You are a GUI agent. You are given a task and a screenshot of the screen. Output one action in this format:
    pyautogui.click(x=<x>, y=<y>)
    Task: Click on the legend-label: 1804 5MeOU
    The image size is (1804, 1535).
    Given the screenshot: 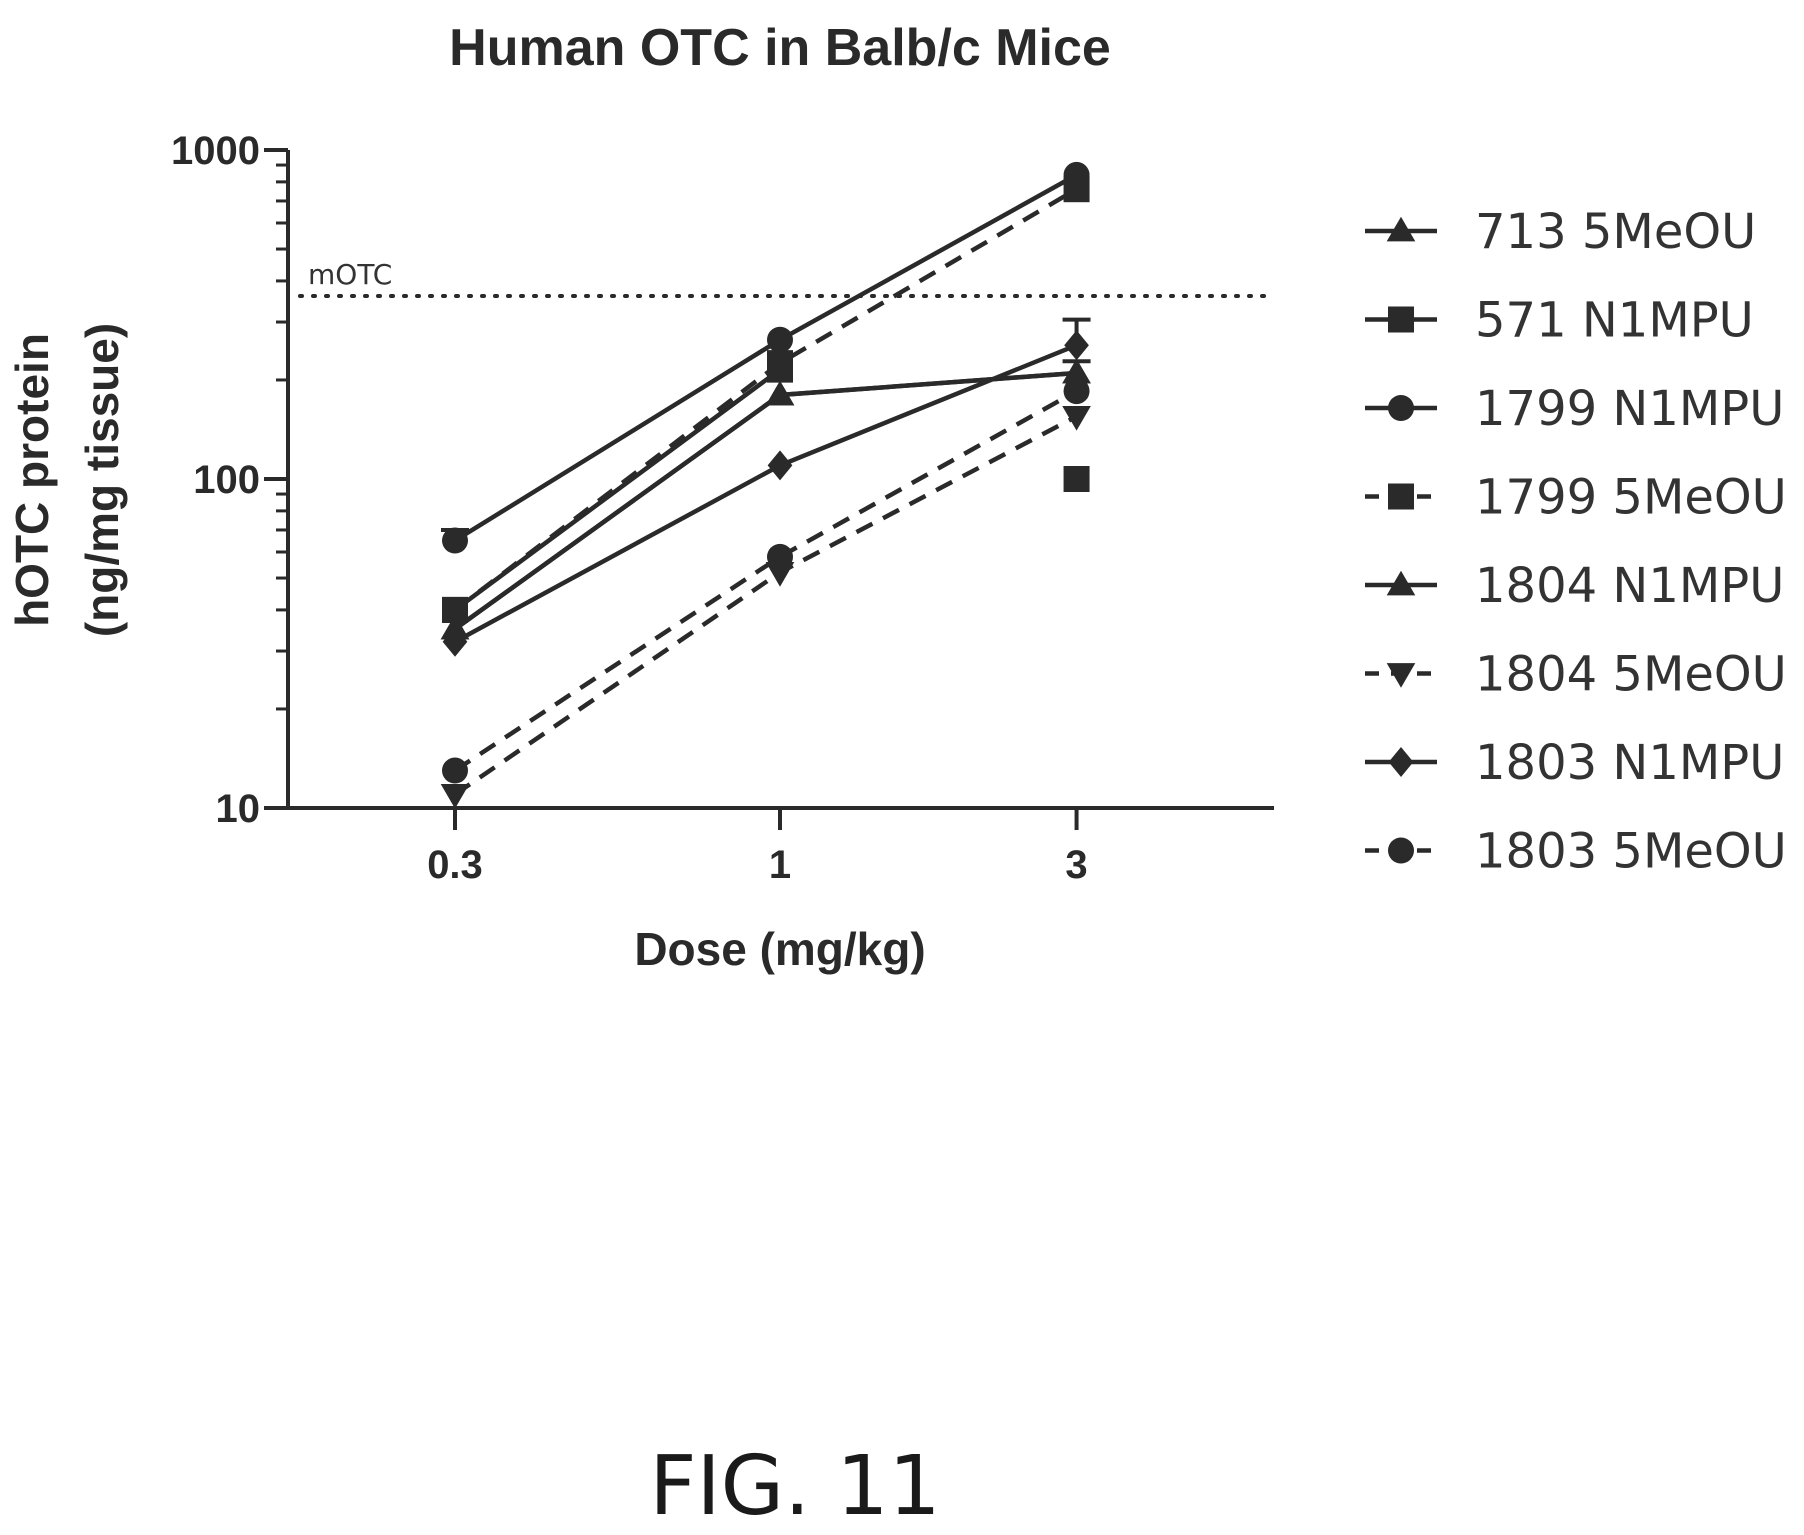 What is the action you would take?
    pyautogui.click(x=1631, y=675)
    